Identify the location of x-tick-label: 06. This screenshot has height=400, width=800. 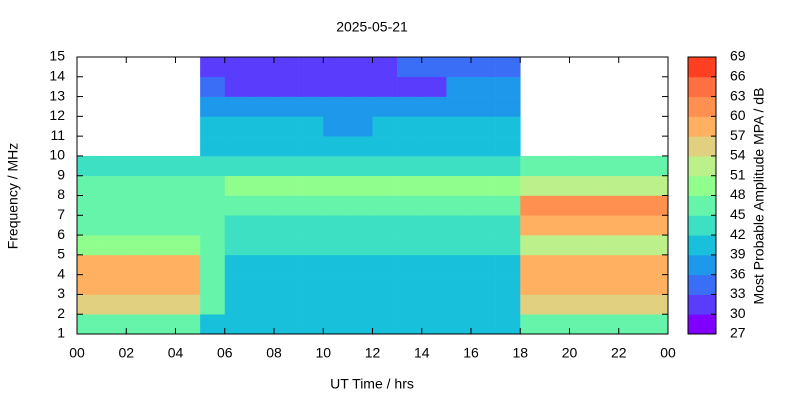
(225, 353).